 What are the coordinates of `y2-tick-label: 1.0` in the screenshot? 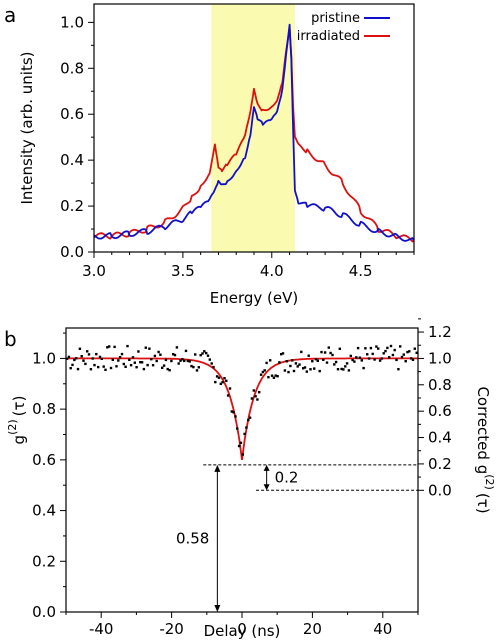 It's located at (440, 358).